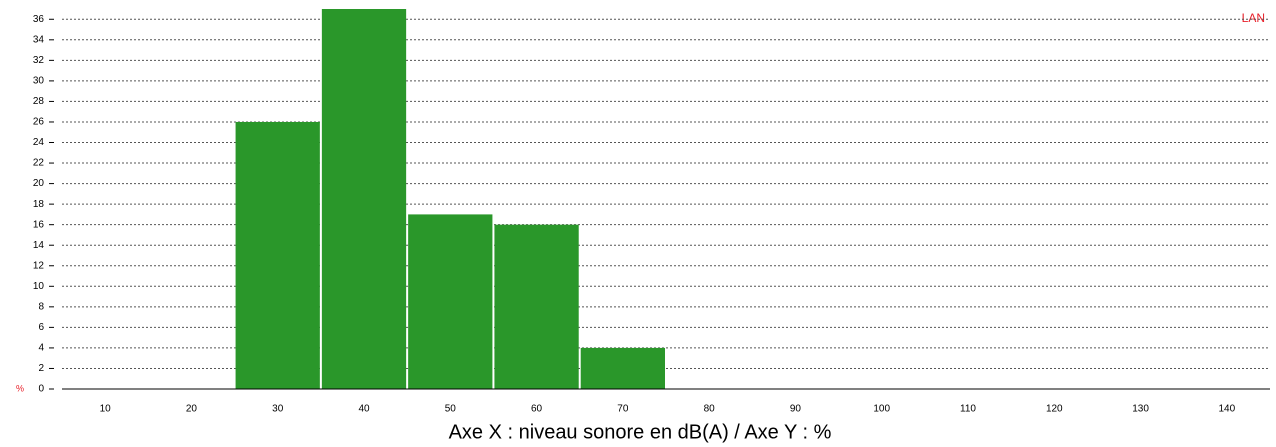 The width and height of the screenshot is (1276, 447). I want to click on y-tick-label: 28, so click(39, 101).